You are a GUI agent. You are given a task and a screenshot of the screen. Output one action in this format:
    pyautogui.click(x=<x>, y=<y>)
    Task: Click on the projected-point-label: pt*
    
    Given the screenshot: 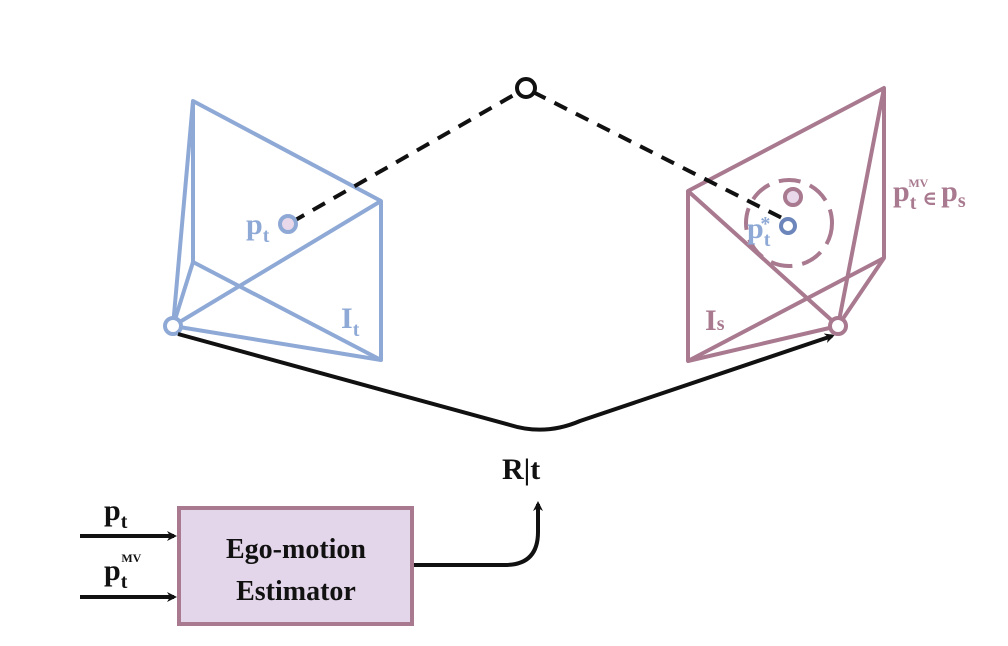 What is the action you would take?
    pyautogui.click(x=759, y=231)
    